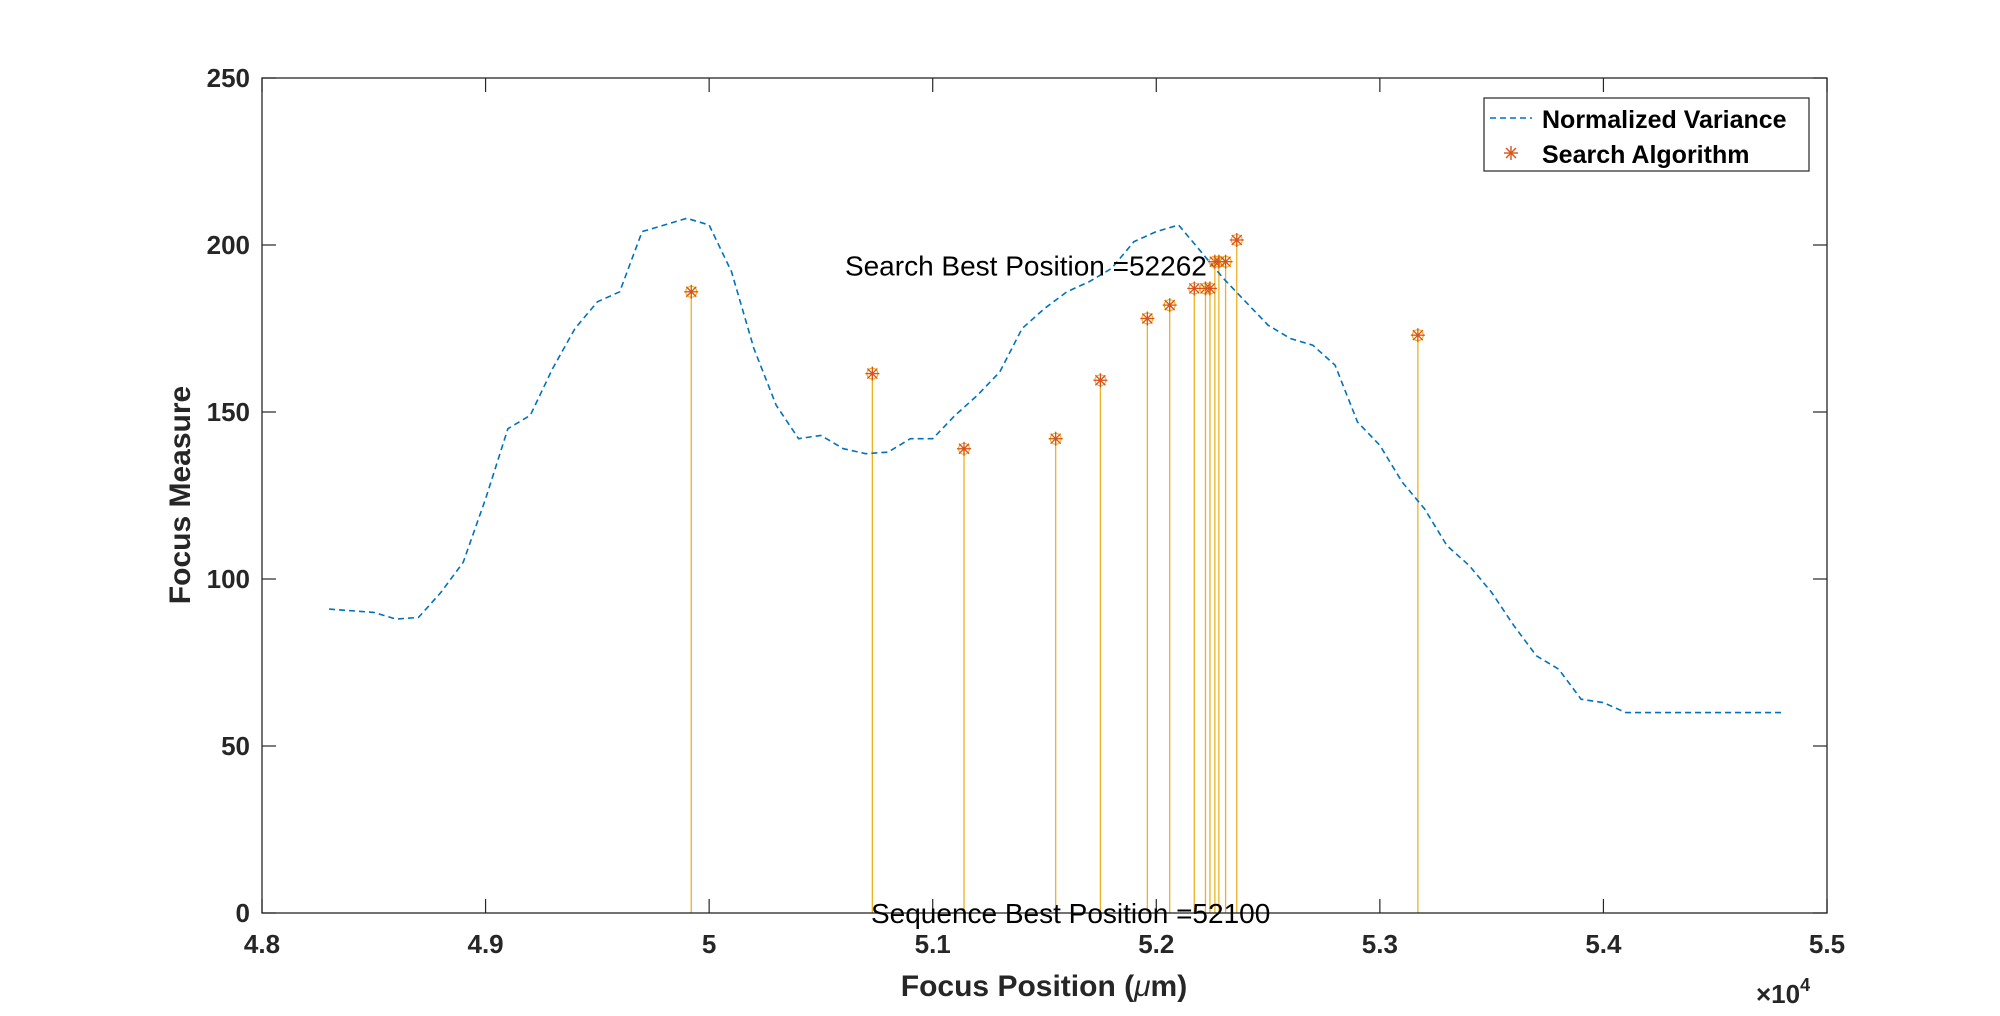 The height and width of the screenshot is (1016, 2000). What do you see at coordinates (1603, 944) in the screenshot?
I see `x-tick-label: 5.4` at bounding box center [1603, 944].